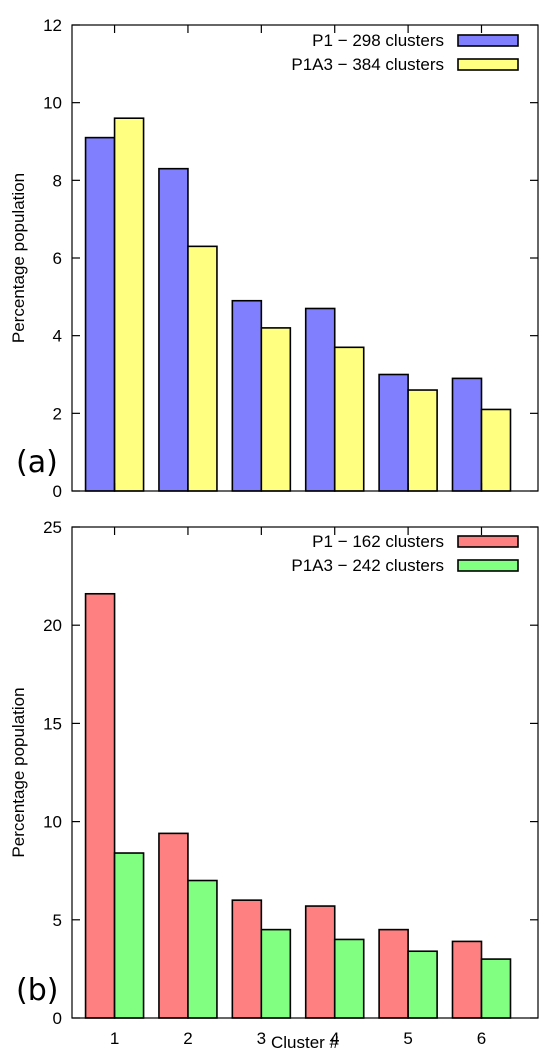  What do you see at coordinates (57, 180) in the screenshot?
I see `y-tick-label: 8` at bounding box center [57, 180].